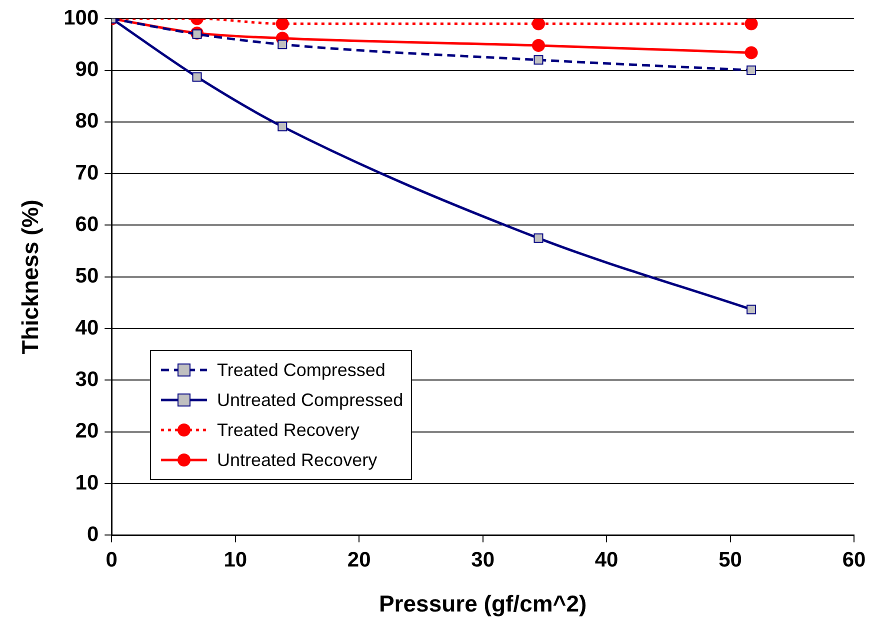  I want to click on x-tick-label: 50, so click(730, 560).